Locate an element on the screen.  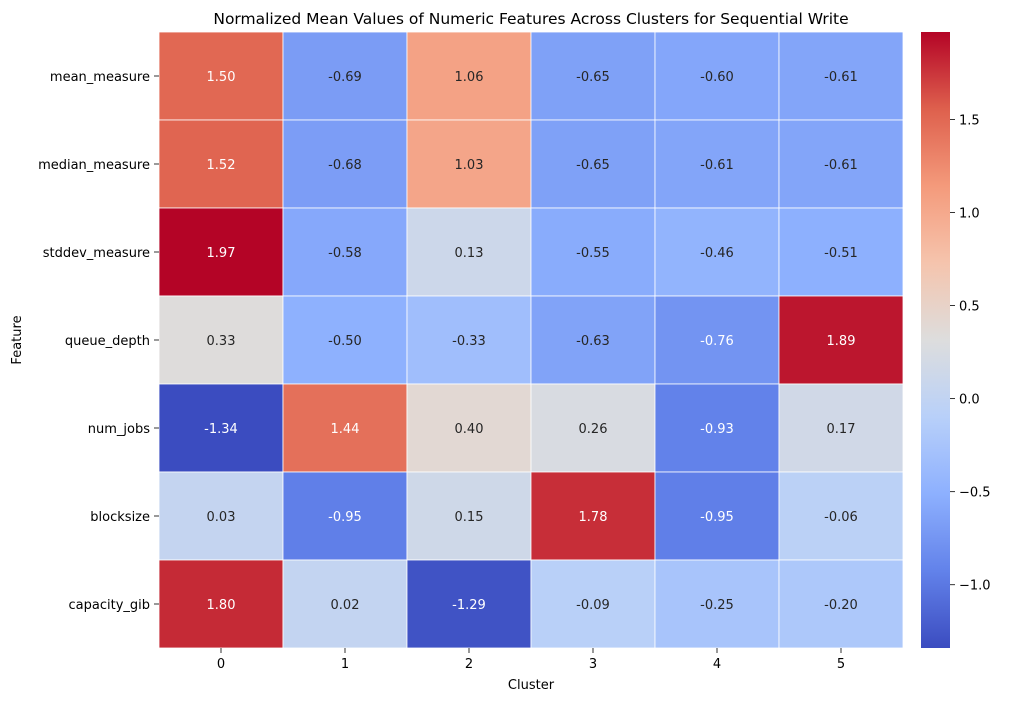
colorbar-tick-label: −1.0 is located at coordinates (975, 586).